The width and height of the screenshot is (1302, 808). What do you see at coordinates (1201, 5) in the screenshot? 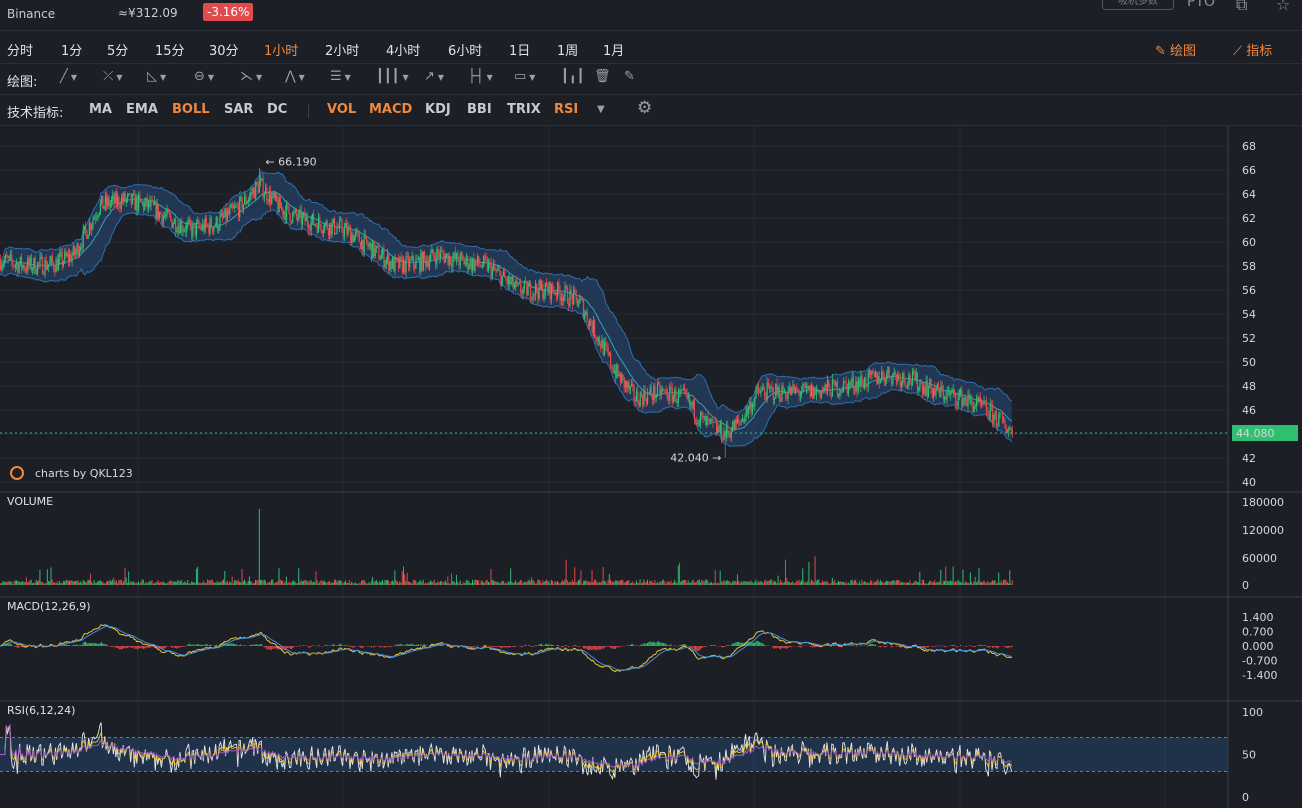
I see `mode-label: PTO` at bounding box center [1201, 5].